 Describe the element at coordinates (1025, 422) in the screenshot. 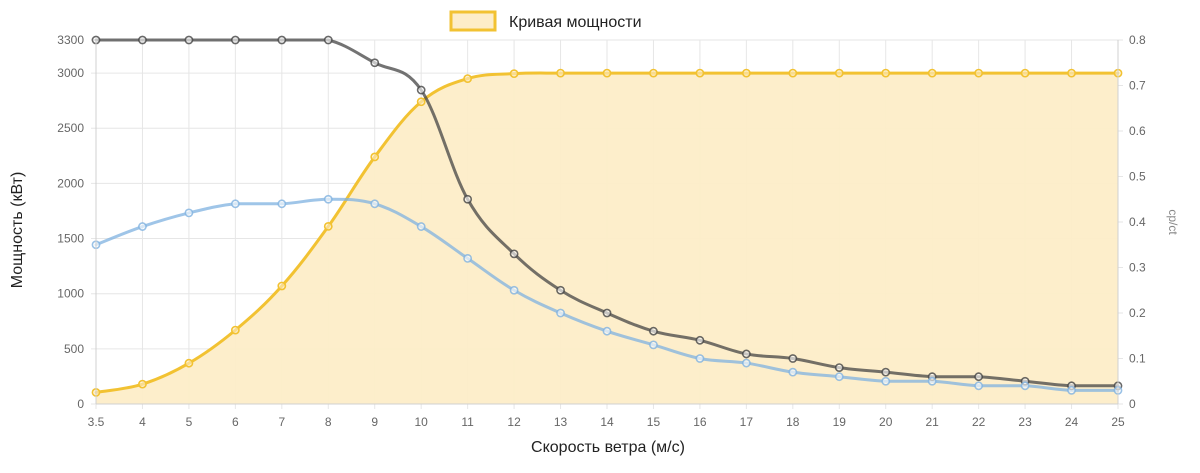

I see `x-tick-label: 23` at that location.